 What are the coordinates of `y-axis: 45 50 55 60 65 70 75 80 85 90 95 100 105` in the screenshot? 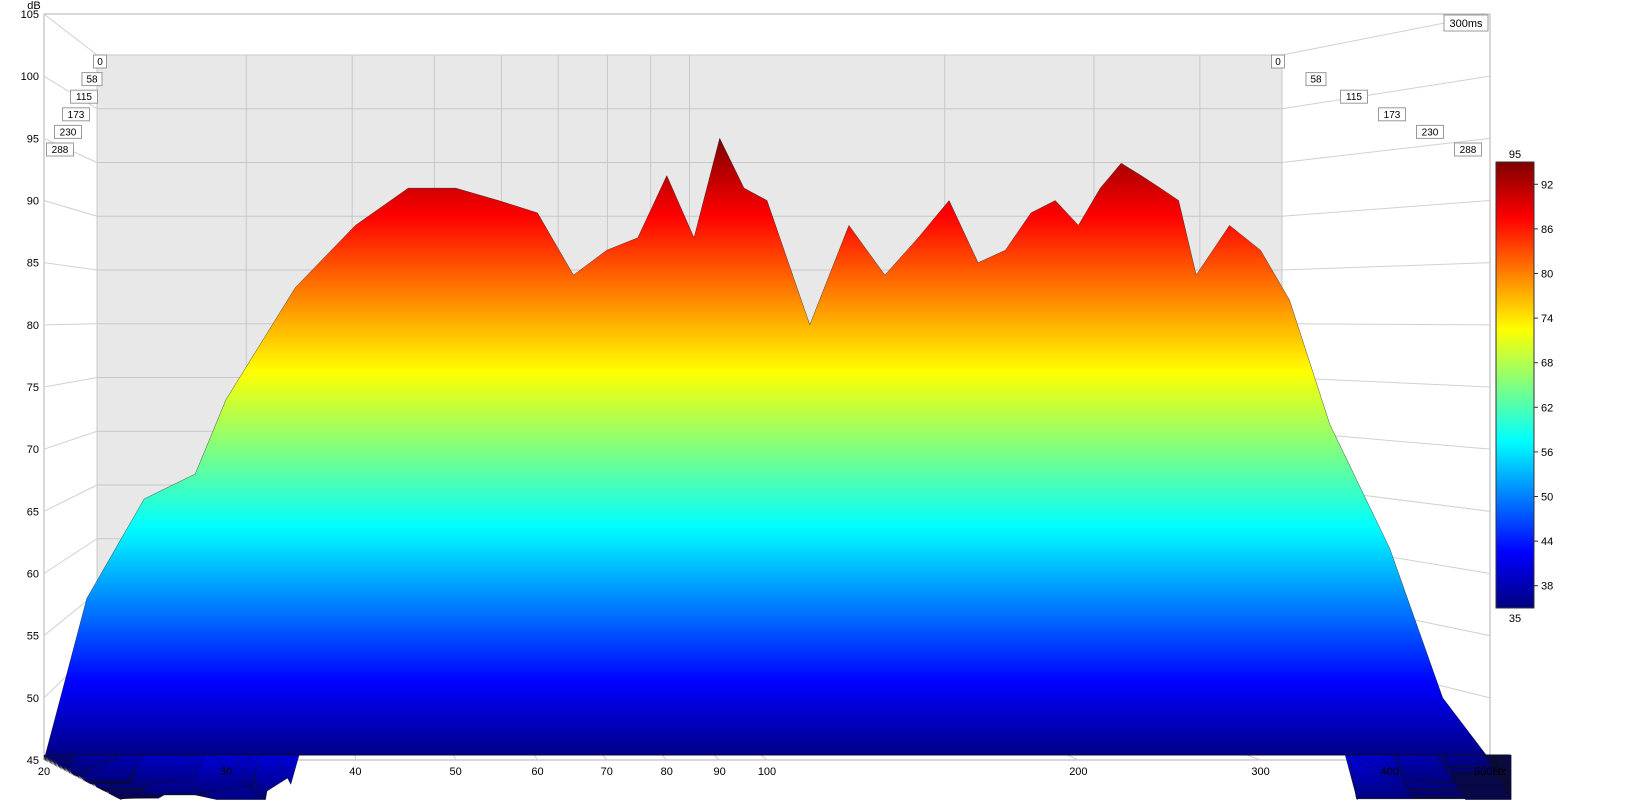 It's located at (30, 388).